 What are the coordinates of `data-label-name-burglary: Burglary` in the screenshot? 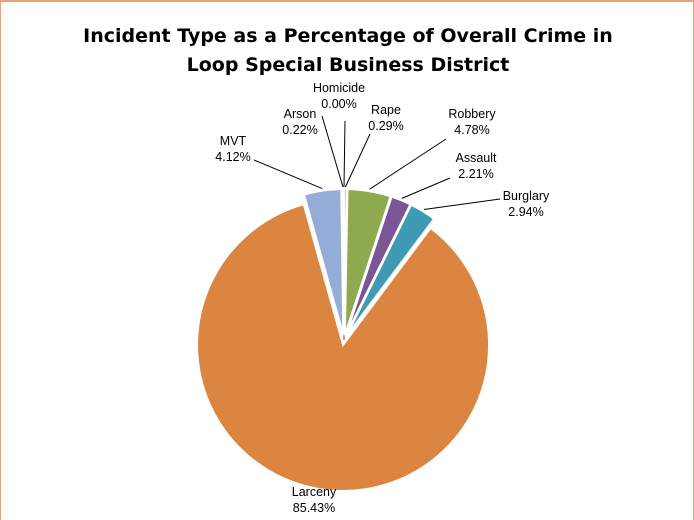 It's located at (526, 196).